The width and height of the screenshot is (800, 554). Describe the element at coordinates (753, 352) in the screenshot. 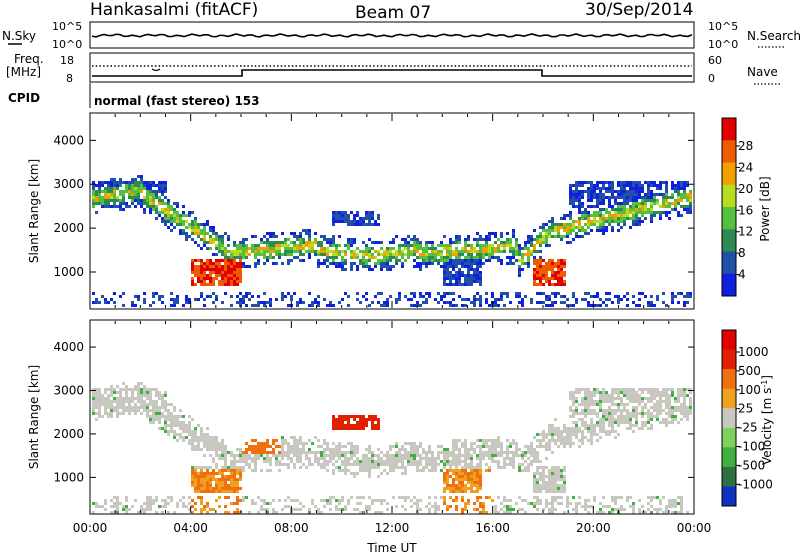

I see `colorbar-tick-label: 1000` at that location.